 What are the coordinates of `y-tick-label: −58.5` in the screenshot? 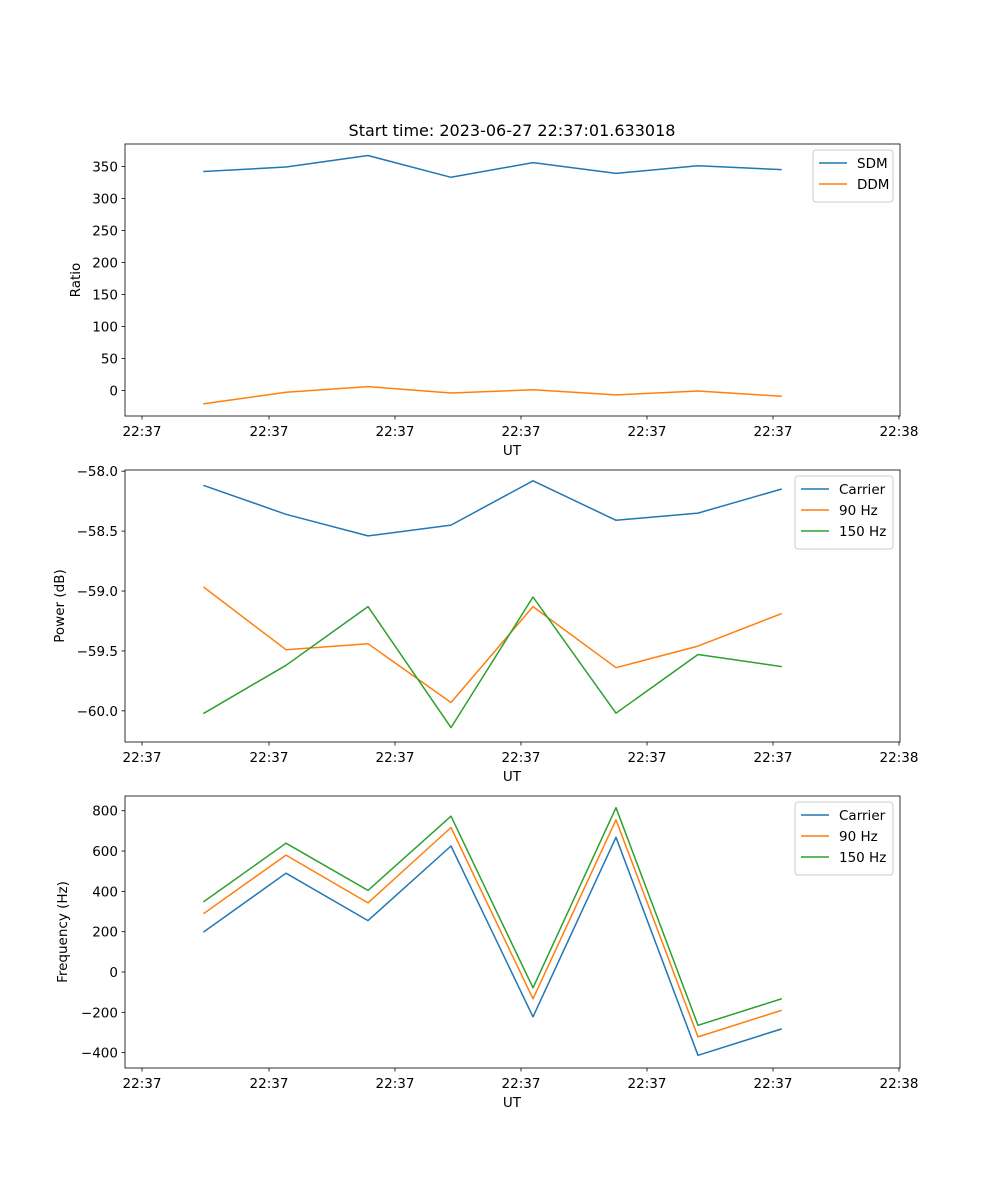 It's located at (97, 532).